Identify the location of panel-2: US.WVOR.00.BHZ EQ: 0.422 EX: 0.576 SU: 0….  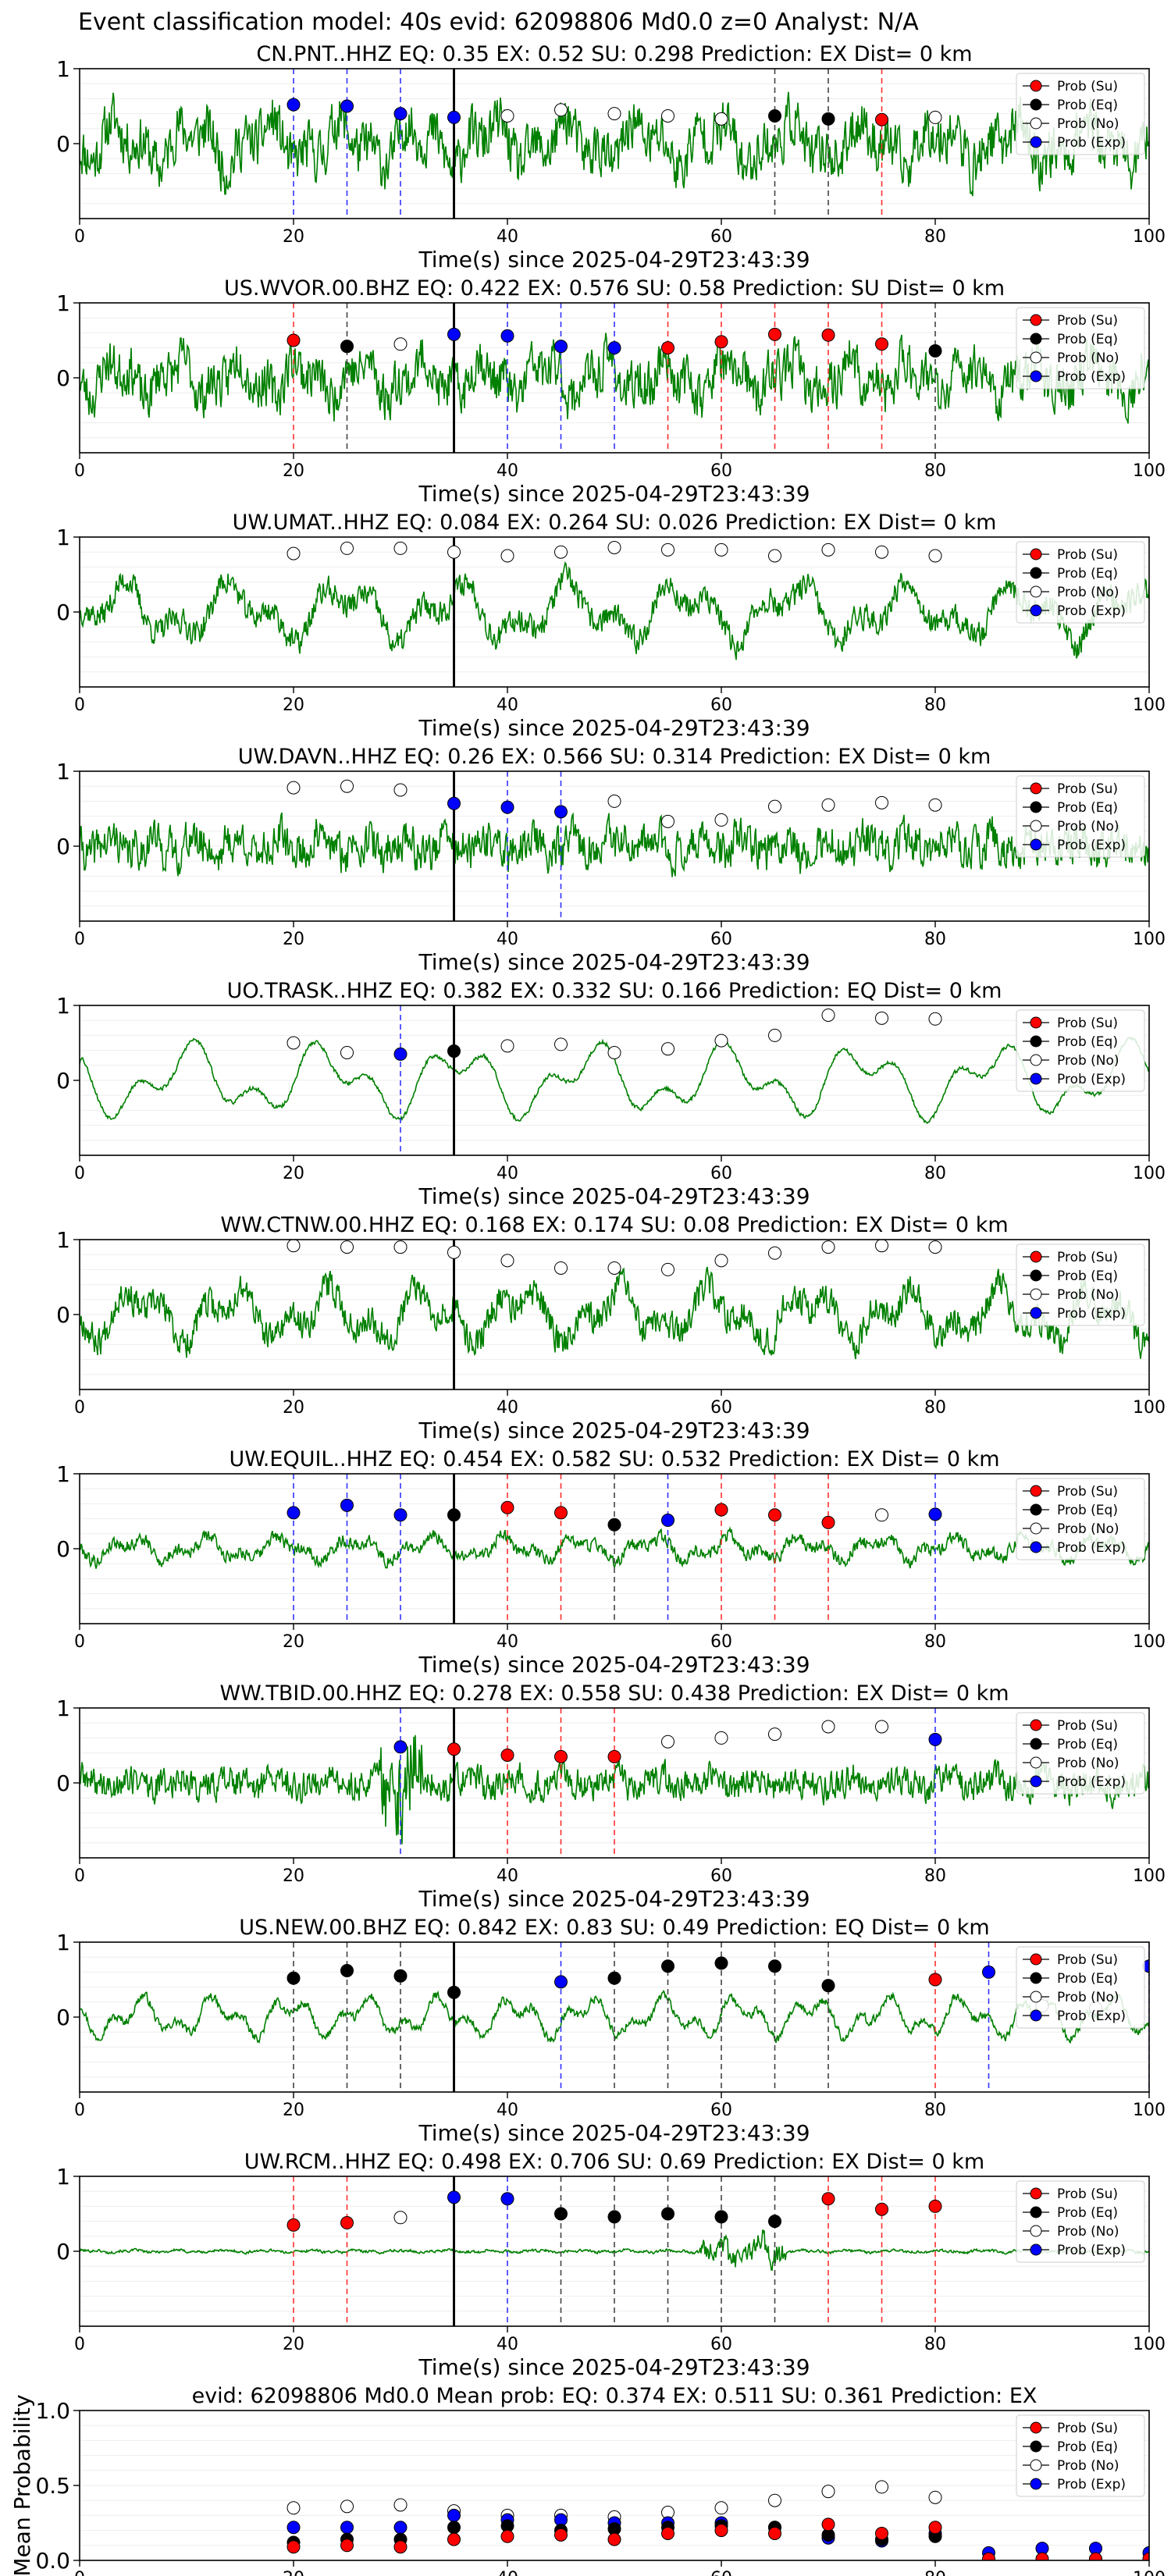
(611, 391).